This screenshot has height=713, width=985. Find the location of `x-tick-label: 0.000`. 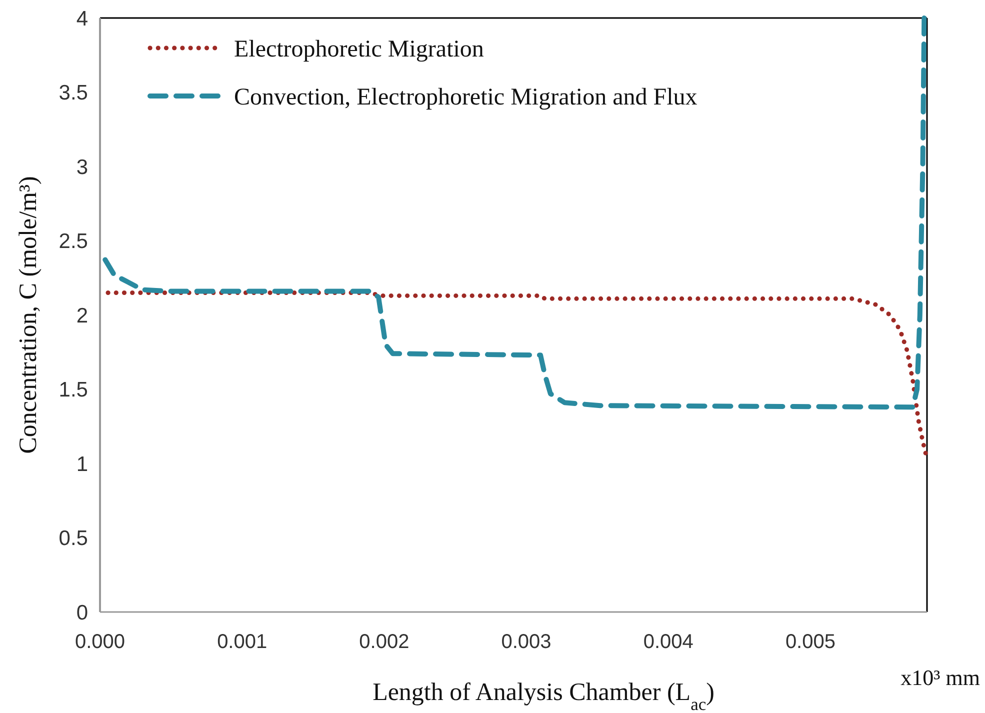

x-tick-label: 0.000 is located at coordinates (100, 642).